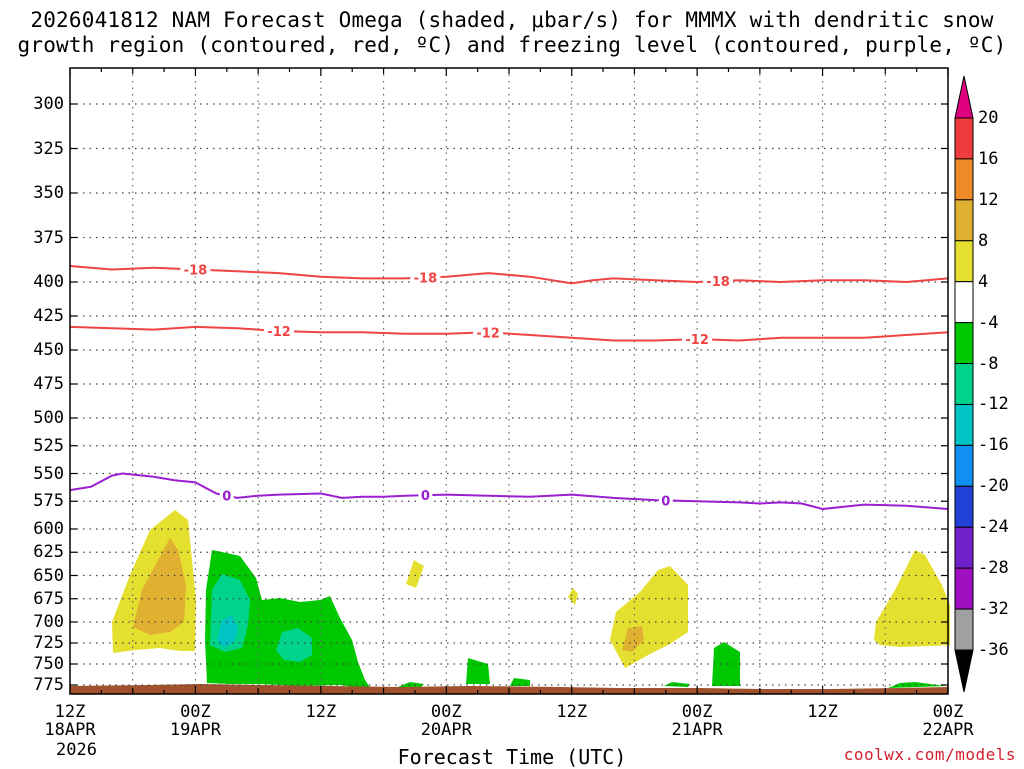 Image resolution: width=1024 pixels, height=769 pixels. Describe the element at coordinates (993, 609) in the screenshot. I see `colorbar-label: -32` at that location.